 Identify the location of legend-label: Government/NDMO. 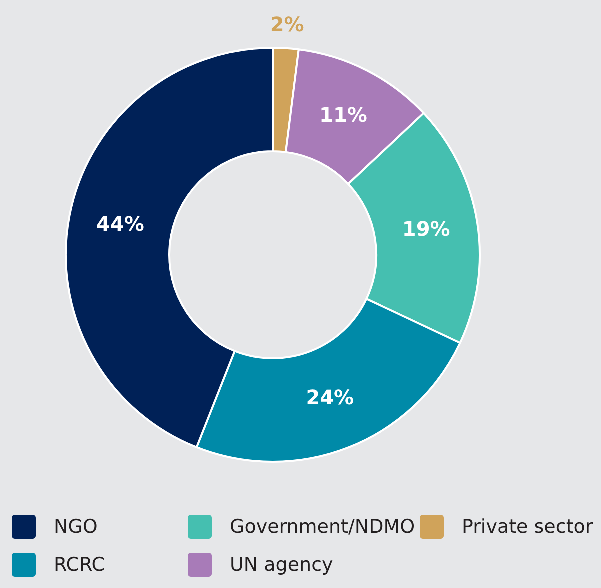
(323, 527).